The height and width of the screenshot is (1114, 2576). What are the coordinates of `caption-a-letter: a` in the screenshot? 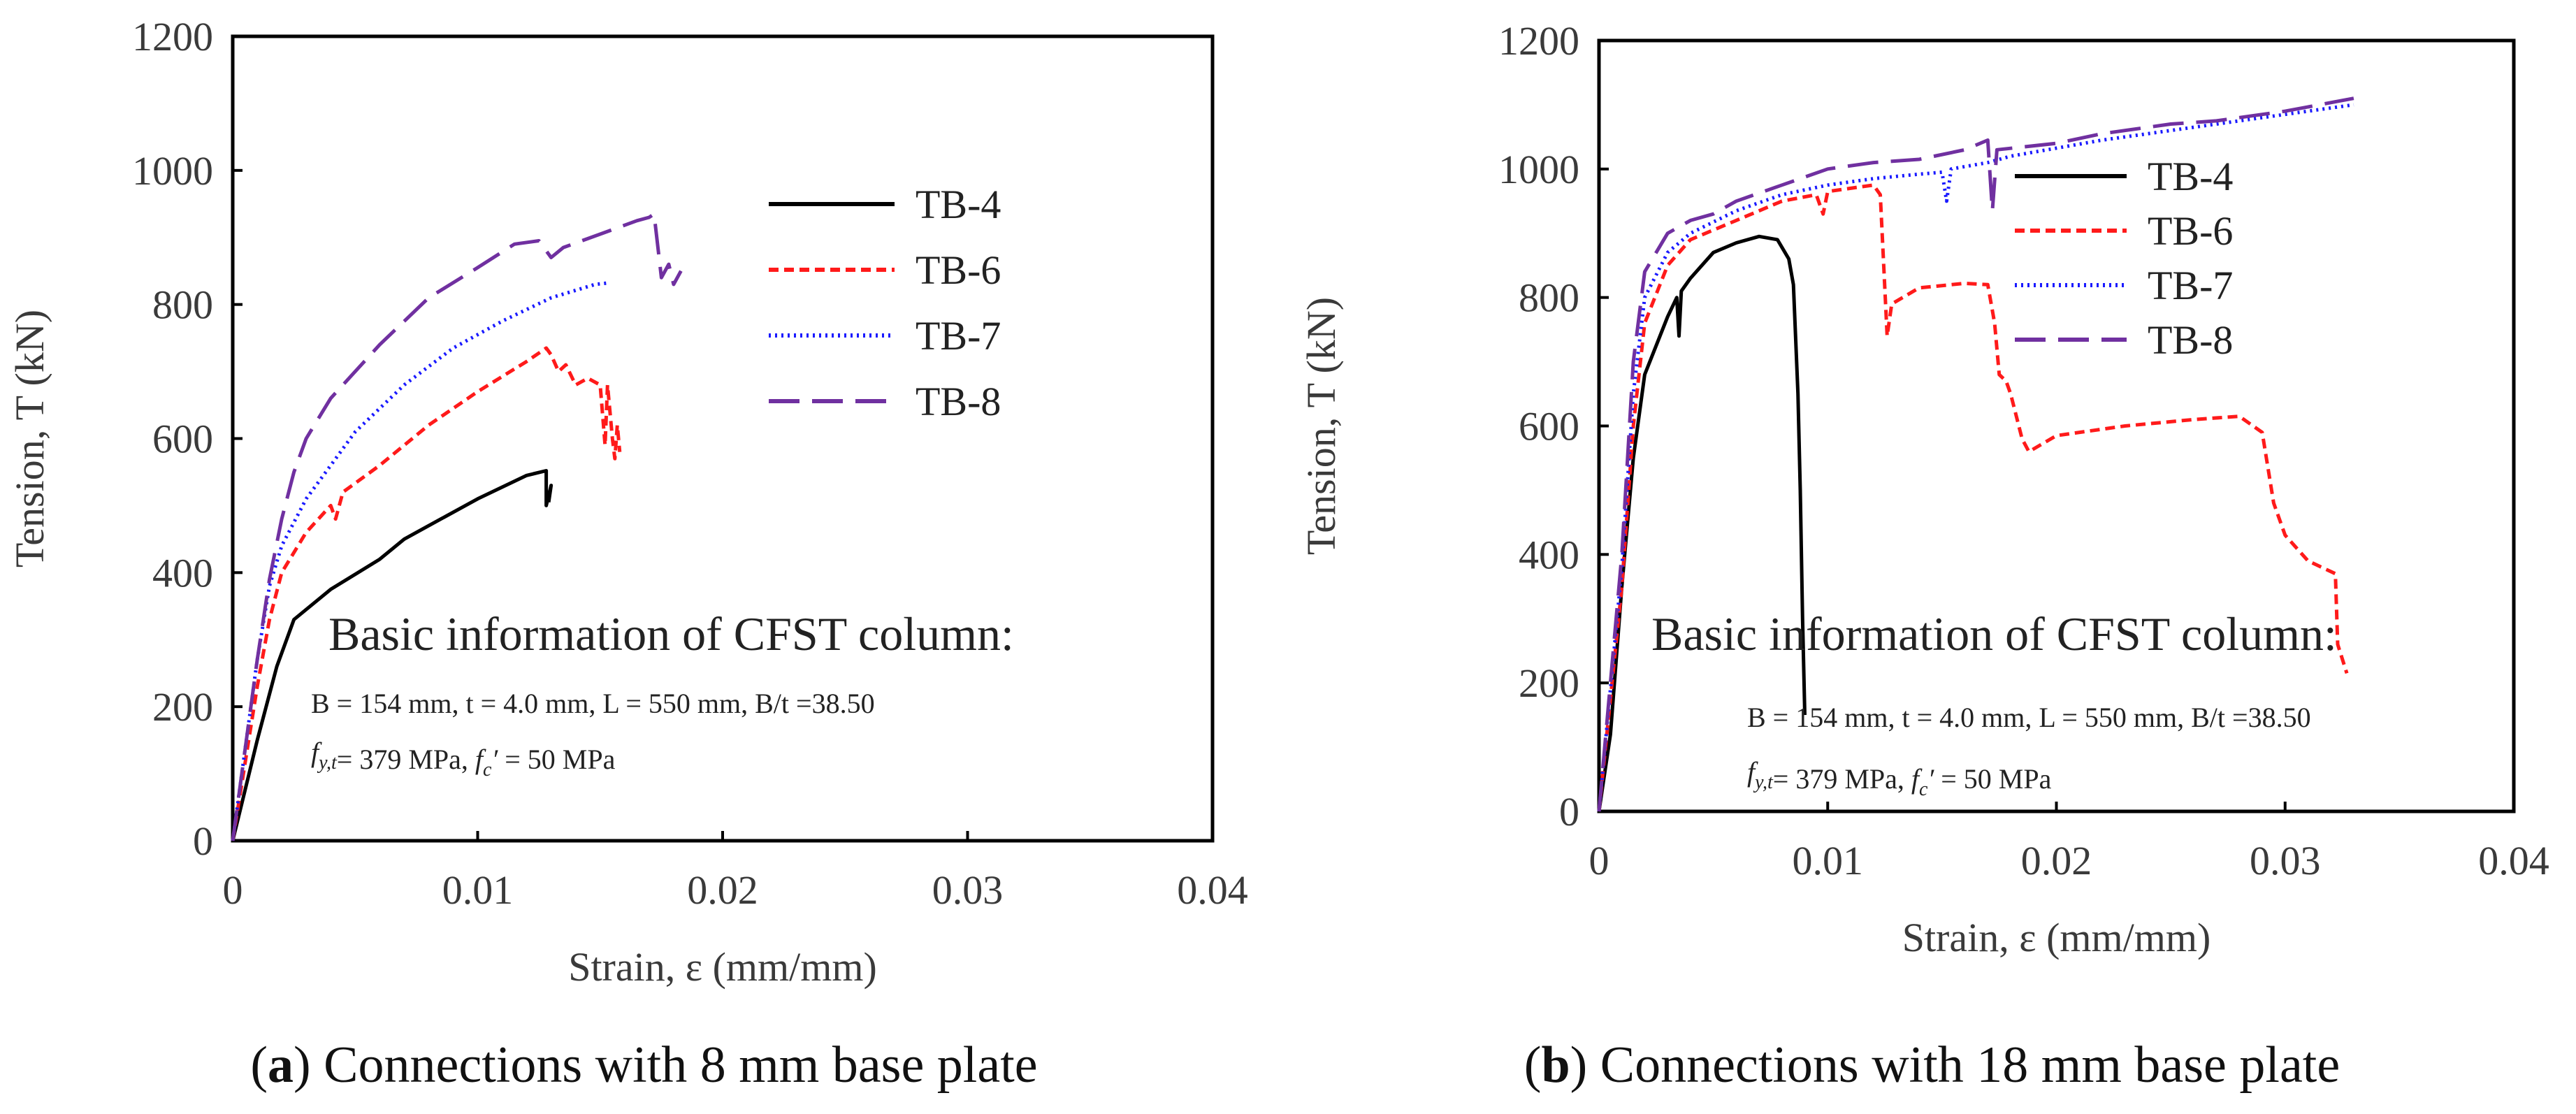 It's located at (281, 1065).